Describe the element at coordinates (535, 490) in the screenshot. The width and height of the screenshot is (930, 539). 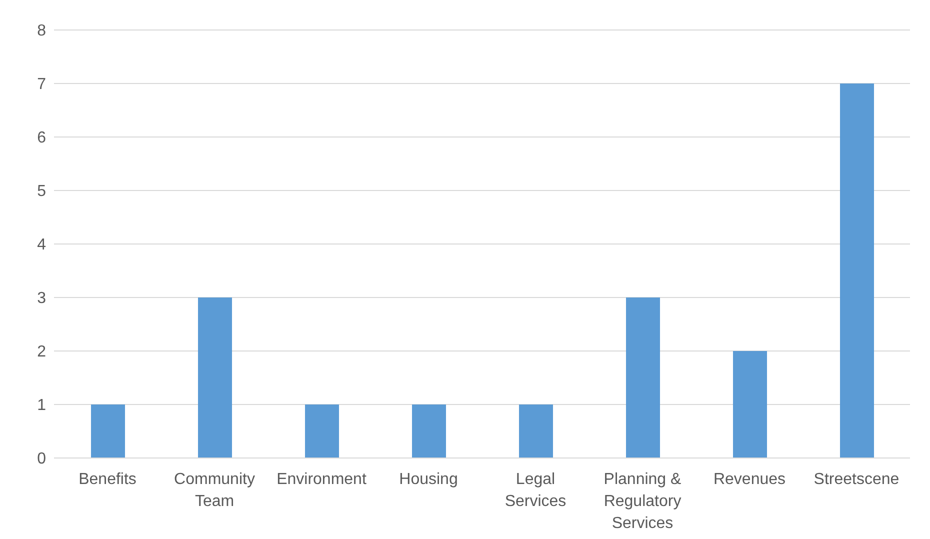
I see `x-tick-label: Legal Services` at that location.